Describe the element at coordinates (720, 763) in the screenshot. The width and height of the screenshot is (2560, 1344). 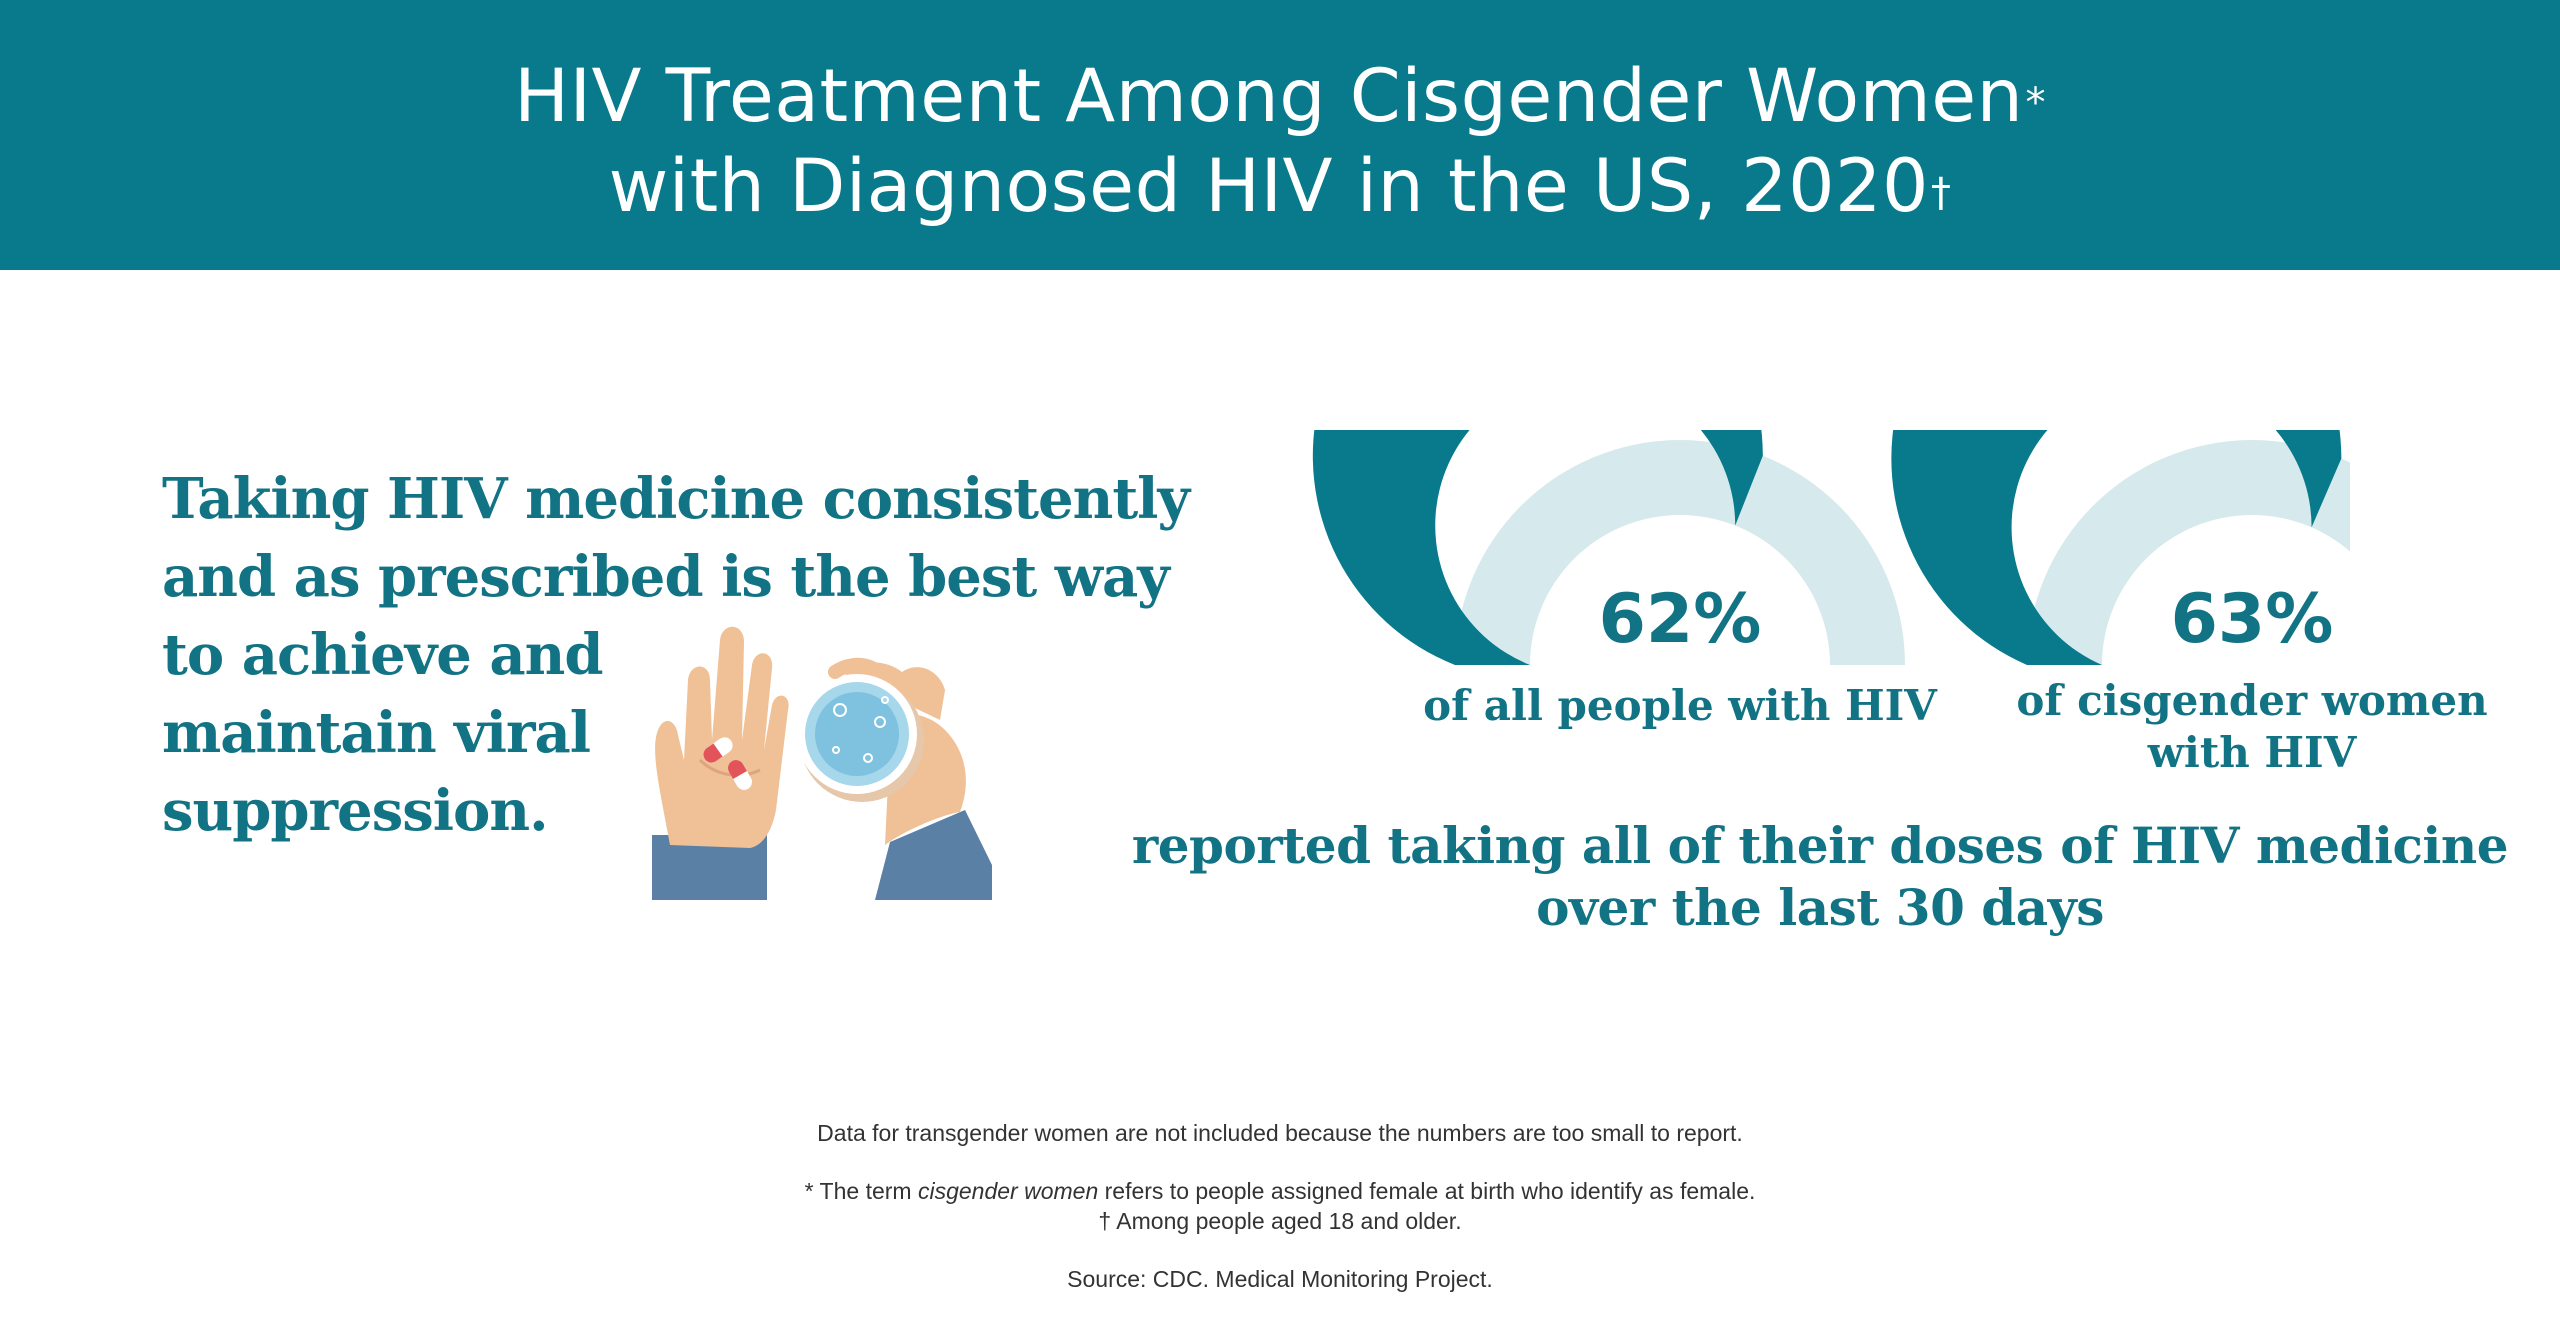
I see `palm-with-pills-icon` at that location.